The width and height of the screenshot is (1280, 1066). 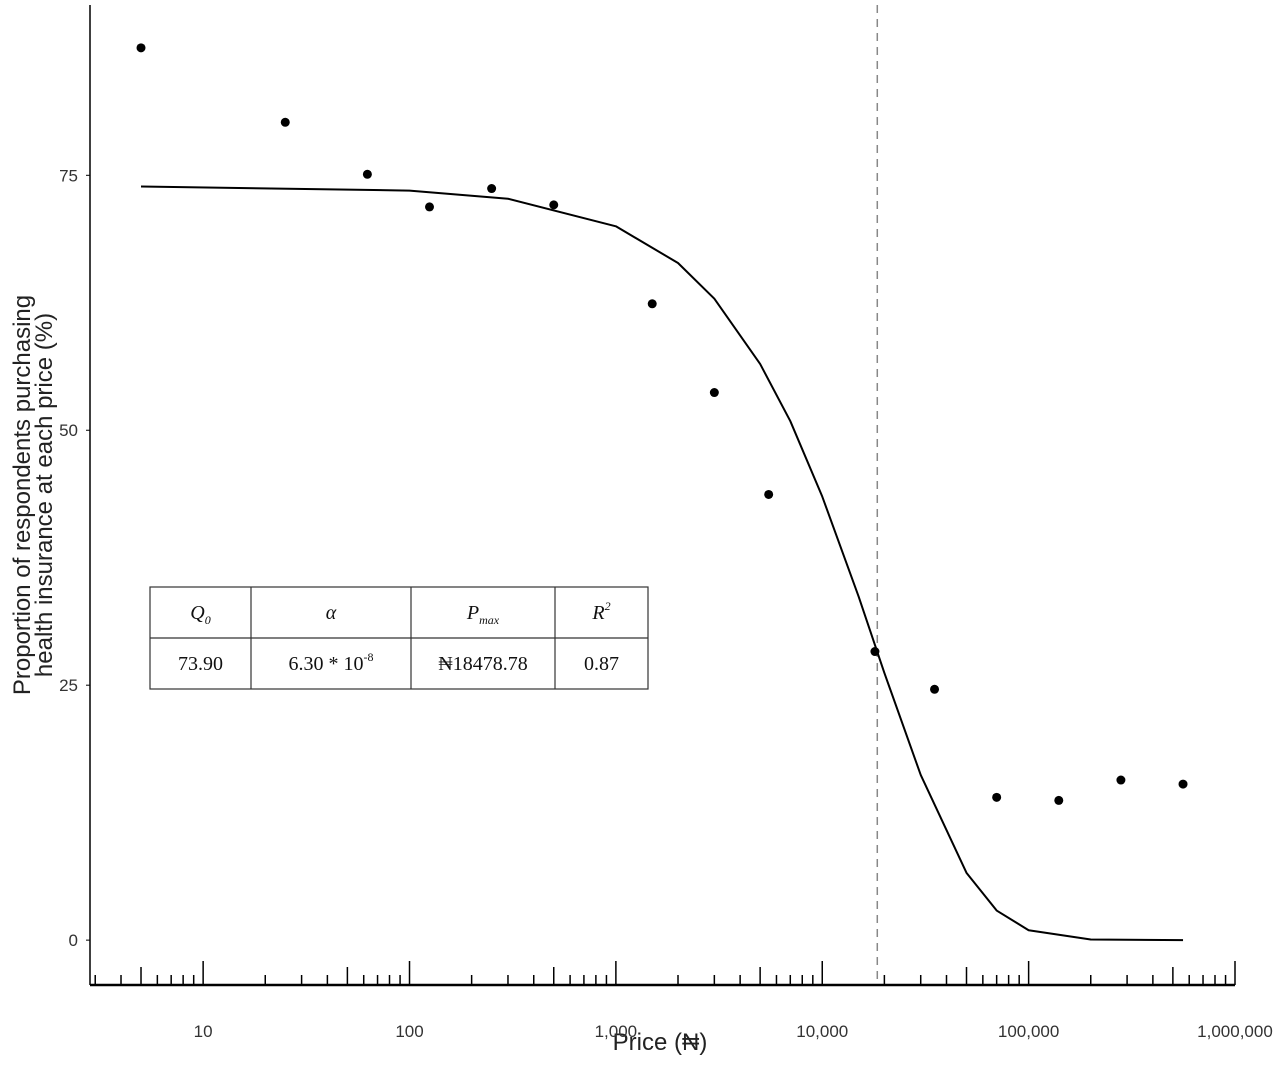 What do you see at coordinates (472, 613) in the screenshot?
I see `cell-text: P` at bounding box center [472, 613].